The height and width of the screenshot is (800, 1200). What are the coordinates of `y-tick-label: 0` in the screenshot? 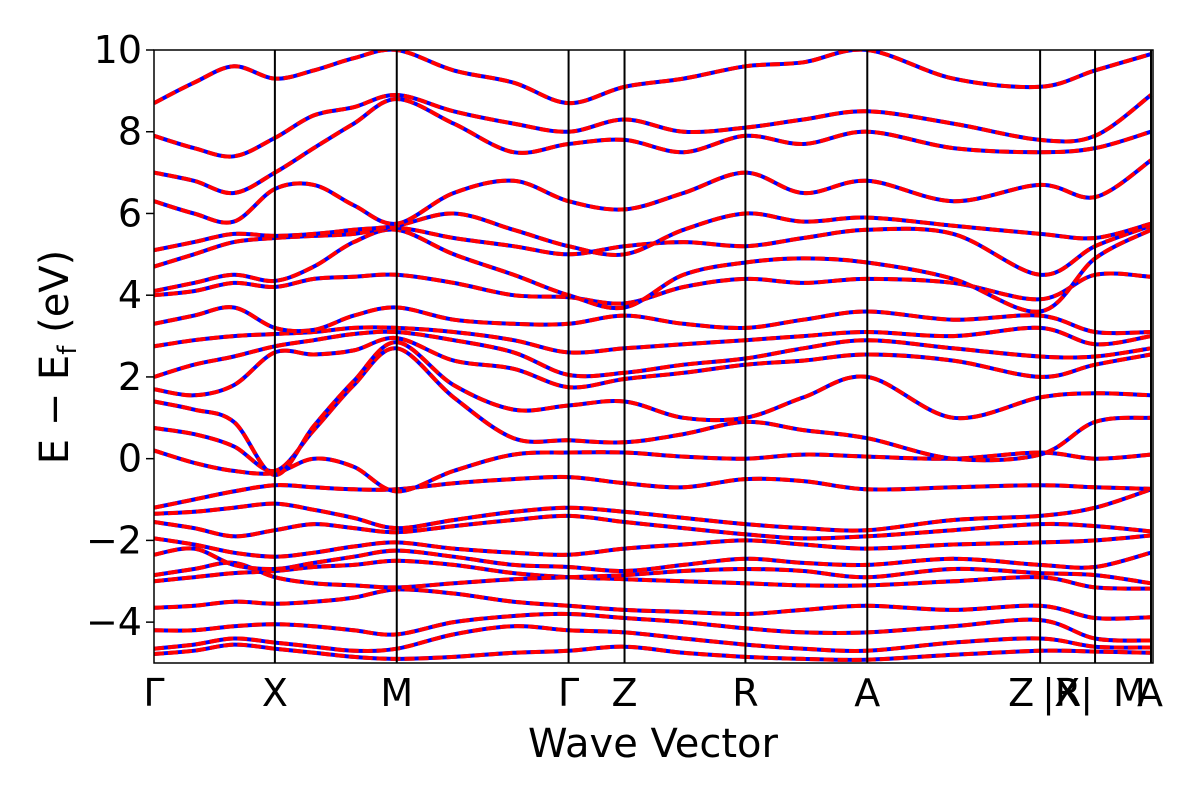 It's located at (130, 459).